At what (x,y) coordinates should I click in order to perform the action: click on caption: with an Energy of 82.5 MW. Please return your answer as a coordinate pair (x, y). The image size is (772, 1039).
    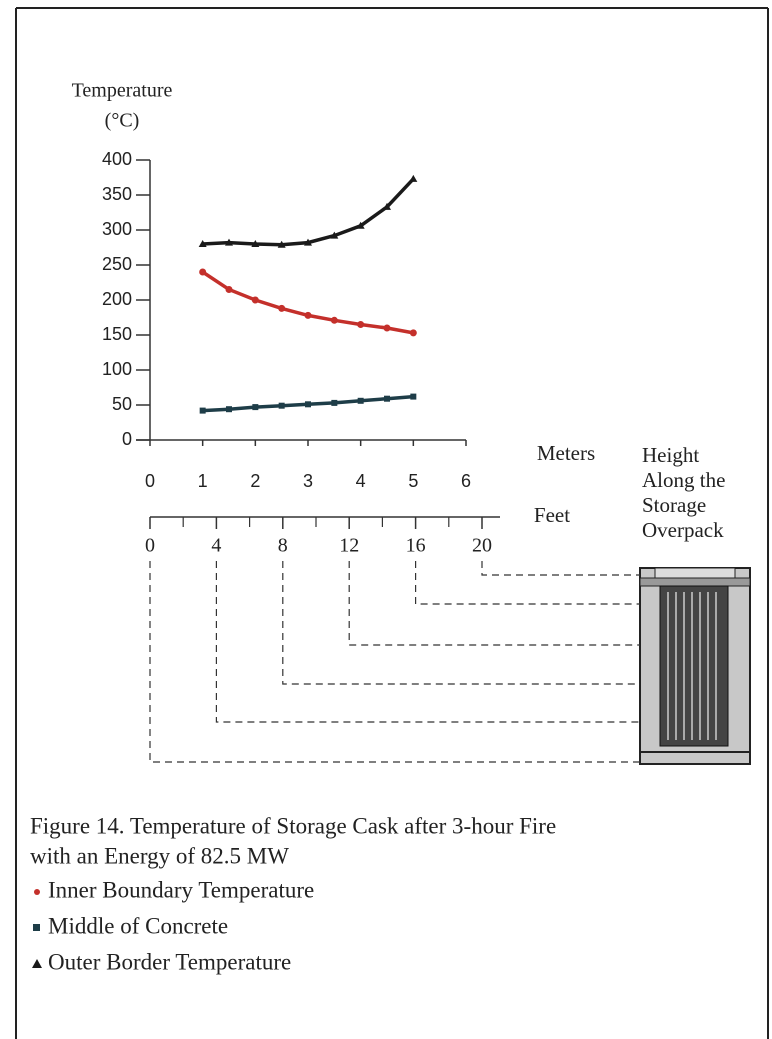
    Looking at the image, I should click on (159, 855).